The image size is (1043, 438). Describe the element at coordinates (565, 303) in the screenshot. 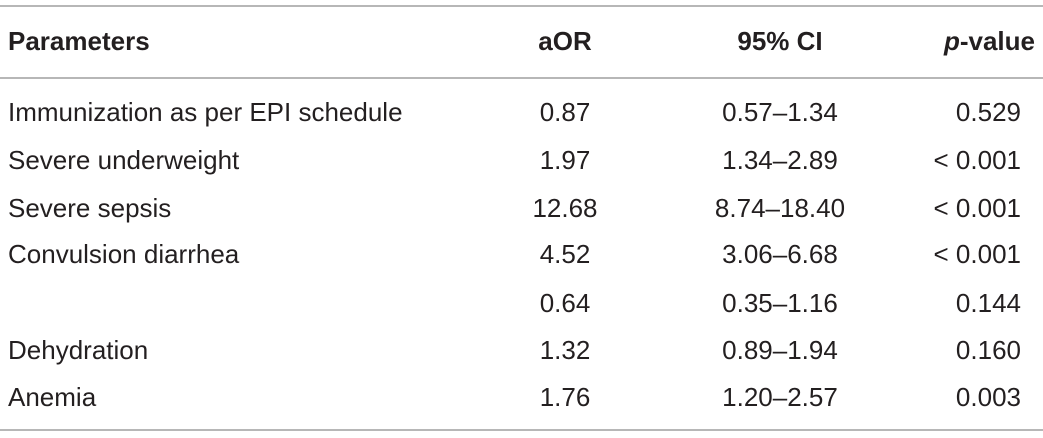

I see `cell-aor: 0.64` at that location.